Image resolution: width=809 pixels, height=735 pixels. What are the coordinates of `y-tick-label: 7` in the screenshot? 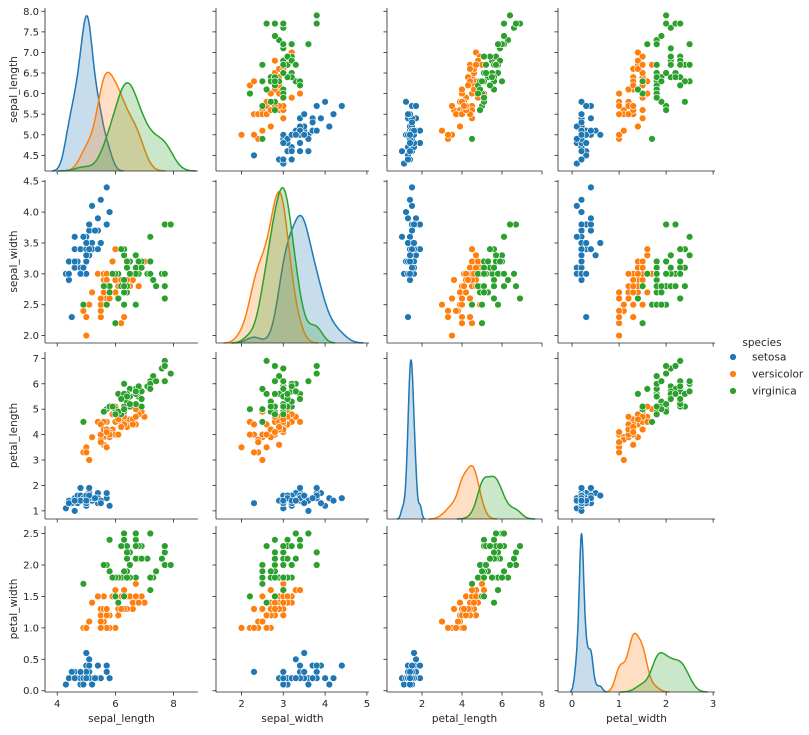 It's located at (36, 359).